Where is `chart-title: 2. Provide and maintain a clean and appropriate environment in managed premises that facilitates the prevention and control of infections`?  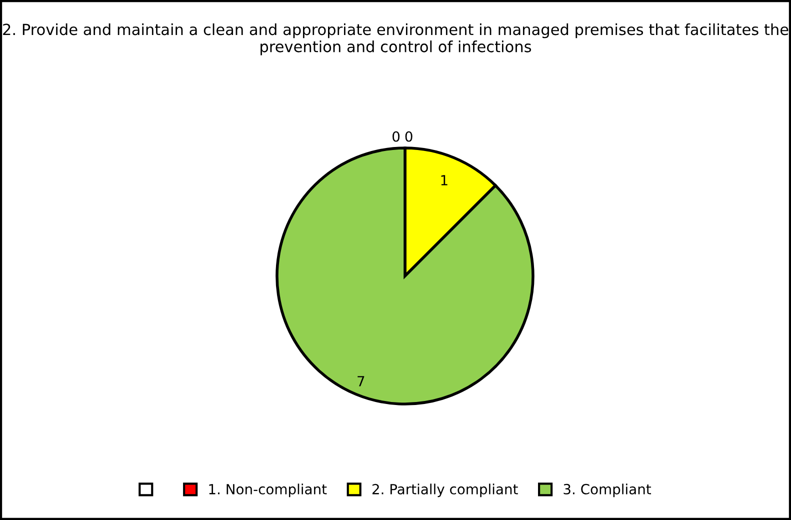 chart-title: 2. Provide and maintain a clean and appropriate environment in managed premises that facilitates the prevention and control of infections is located at coordinates (395, 39).